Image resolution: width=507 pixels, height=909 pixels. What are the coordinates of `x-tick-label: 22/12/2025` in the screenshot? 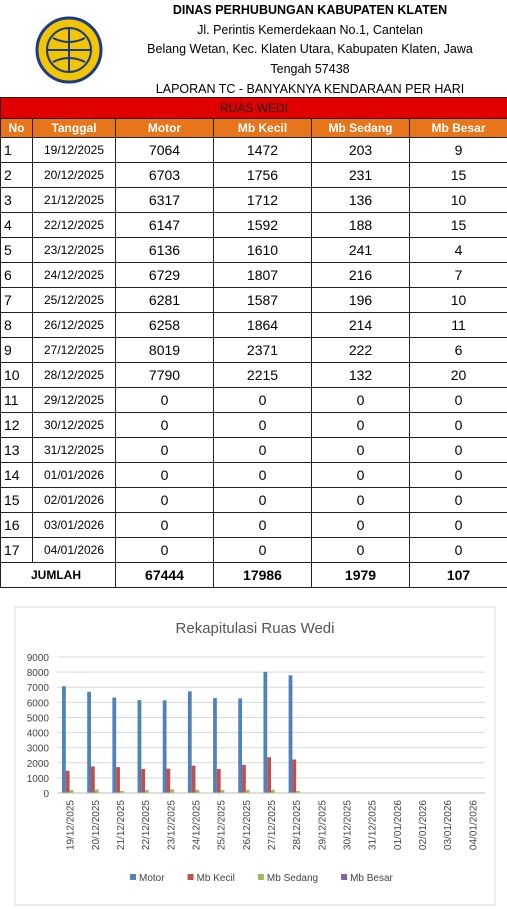 It's located at (146, 825).